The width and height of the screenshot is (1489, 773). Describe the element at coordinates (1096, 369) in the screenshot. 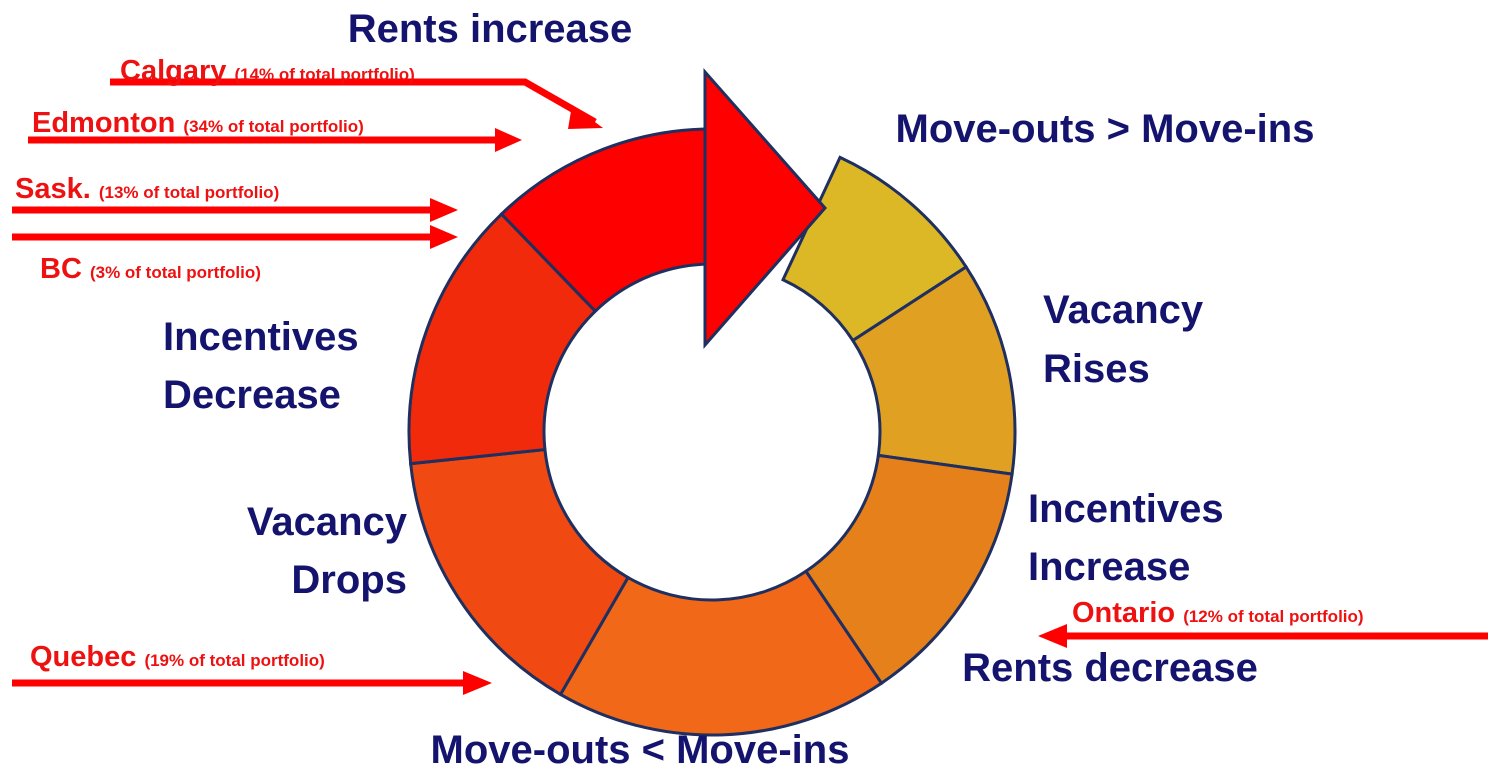

I see `stage-label: Rises` at that location.